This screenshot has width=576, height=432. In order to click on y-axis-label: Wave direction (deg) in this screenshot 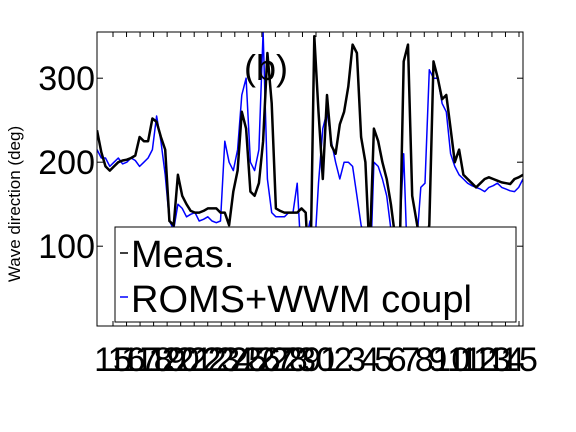, I will do `click(14, 204)`.